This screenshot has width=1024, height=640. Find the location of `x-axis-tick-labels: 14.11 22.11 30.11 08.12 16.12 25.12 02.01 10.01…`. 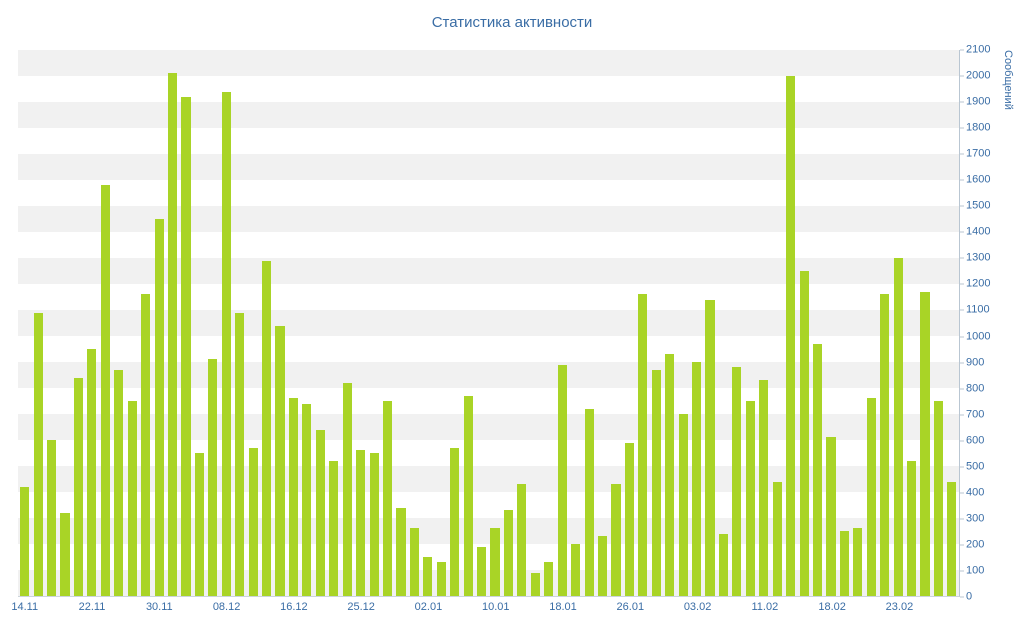

x-axis-tick-labels: 14.11 22.11 30.11 08.12 16.12 25.12 02.01 10.01… is located at coordinates (485, 609).